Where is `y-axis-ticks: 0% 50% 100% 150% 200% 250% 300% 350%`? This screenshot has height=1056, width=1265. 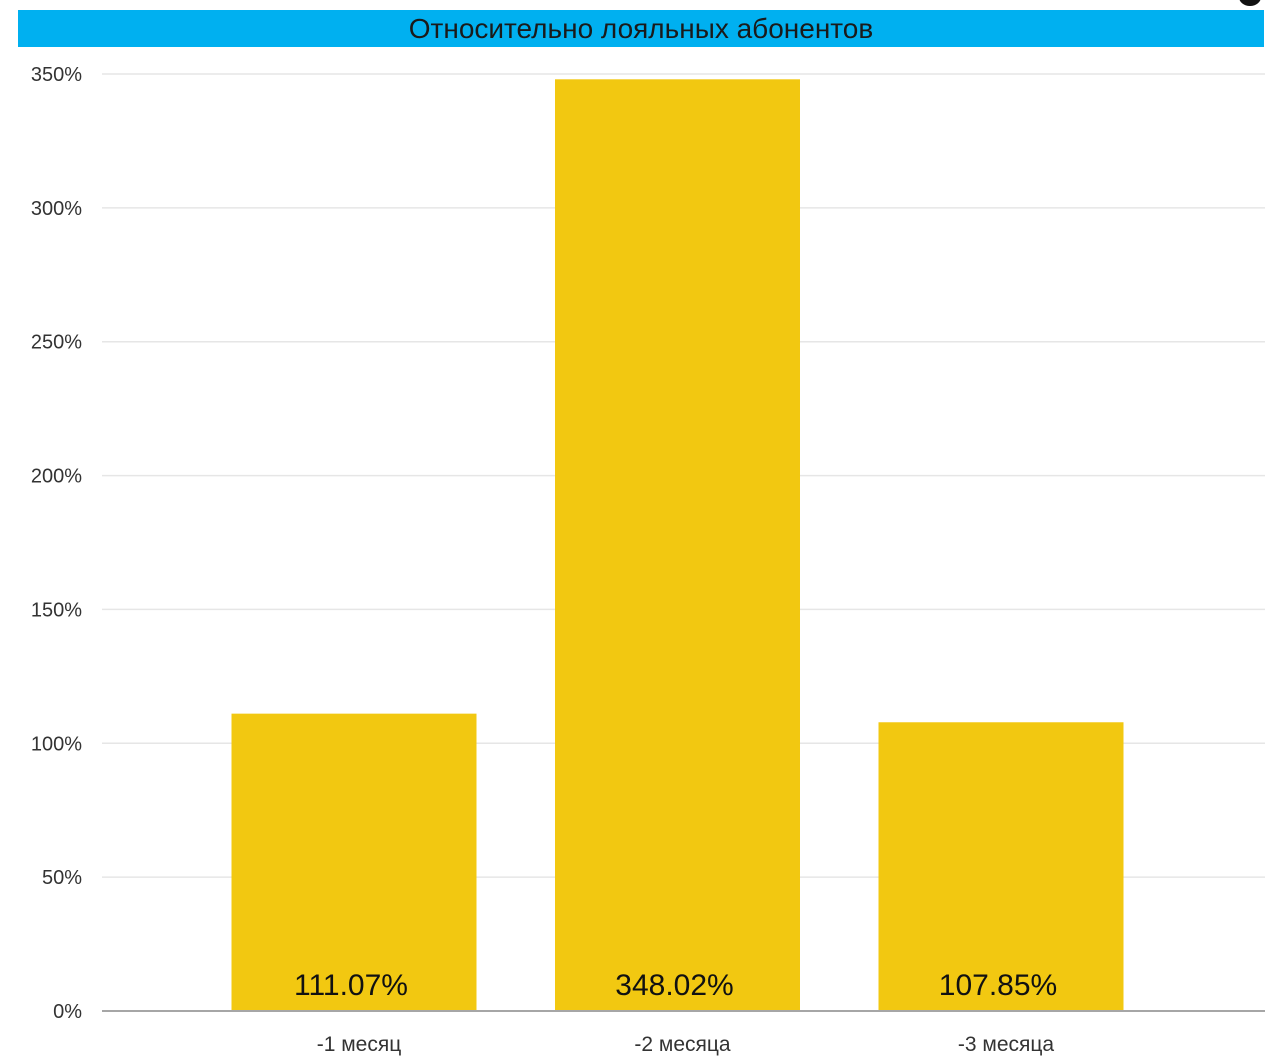 y-axis-ticks: 0% 50% 100% 150% 200% 250% 300% 350% is located at coordinates (56, 543).